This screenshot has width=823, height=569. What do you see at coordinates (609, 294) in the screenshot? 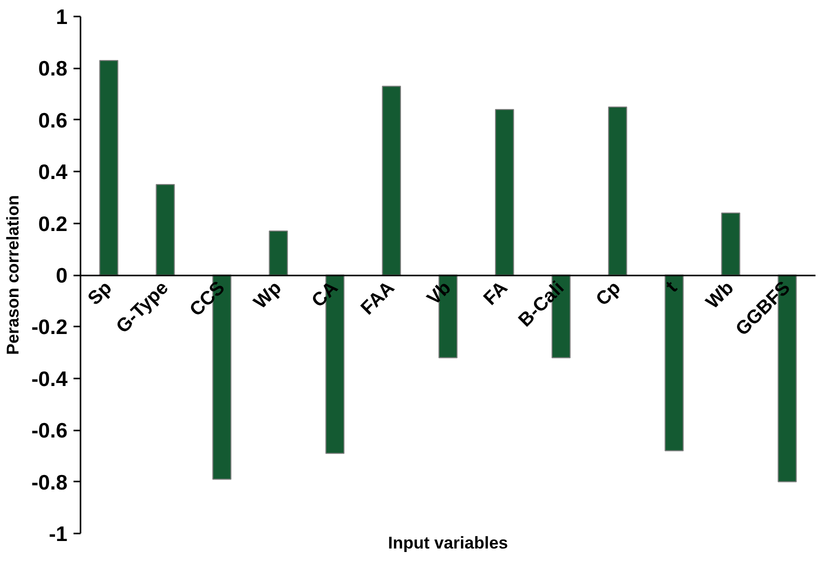
I see `x-tick-label: Cp` at bounding box center [609, 294].